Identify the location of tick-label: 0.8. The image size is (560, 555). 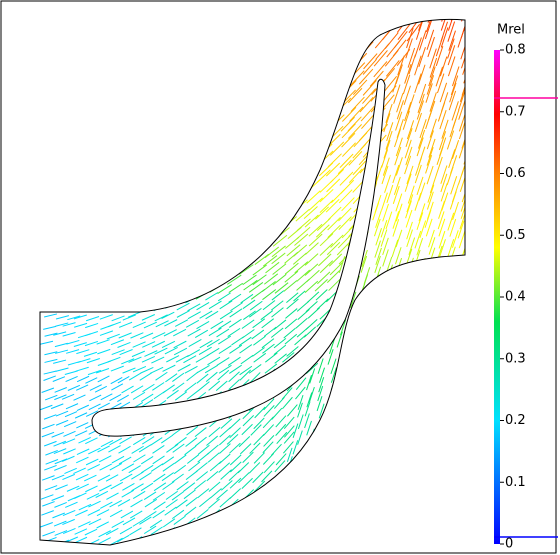
(515, 50).